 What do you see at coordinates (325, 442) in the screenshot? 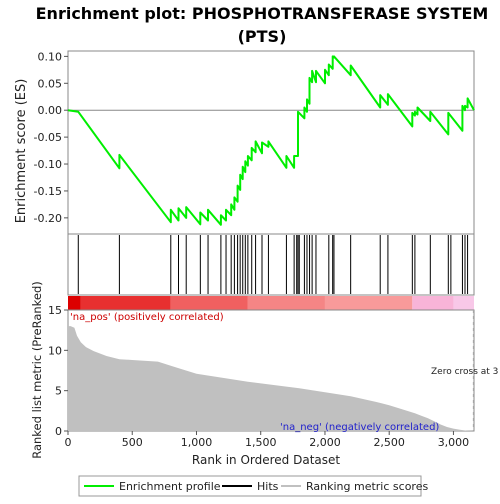
I see `bottom-x-tick-label: 2,000` at bounding box center [325, 442].